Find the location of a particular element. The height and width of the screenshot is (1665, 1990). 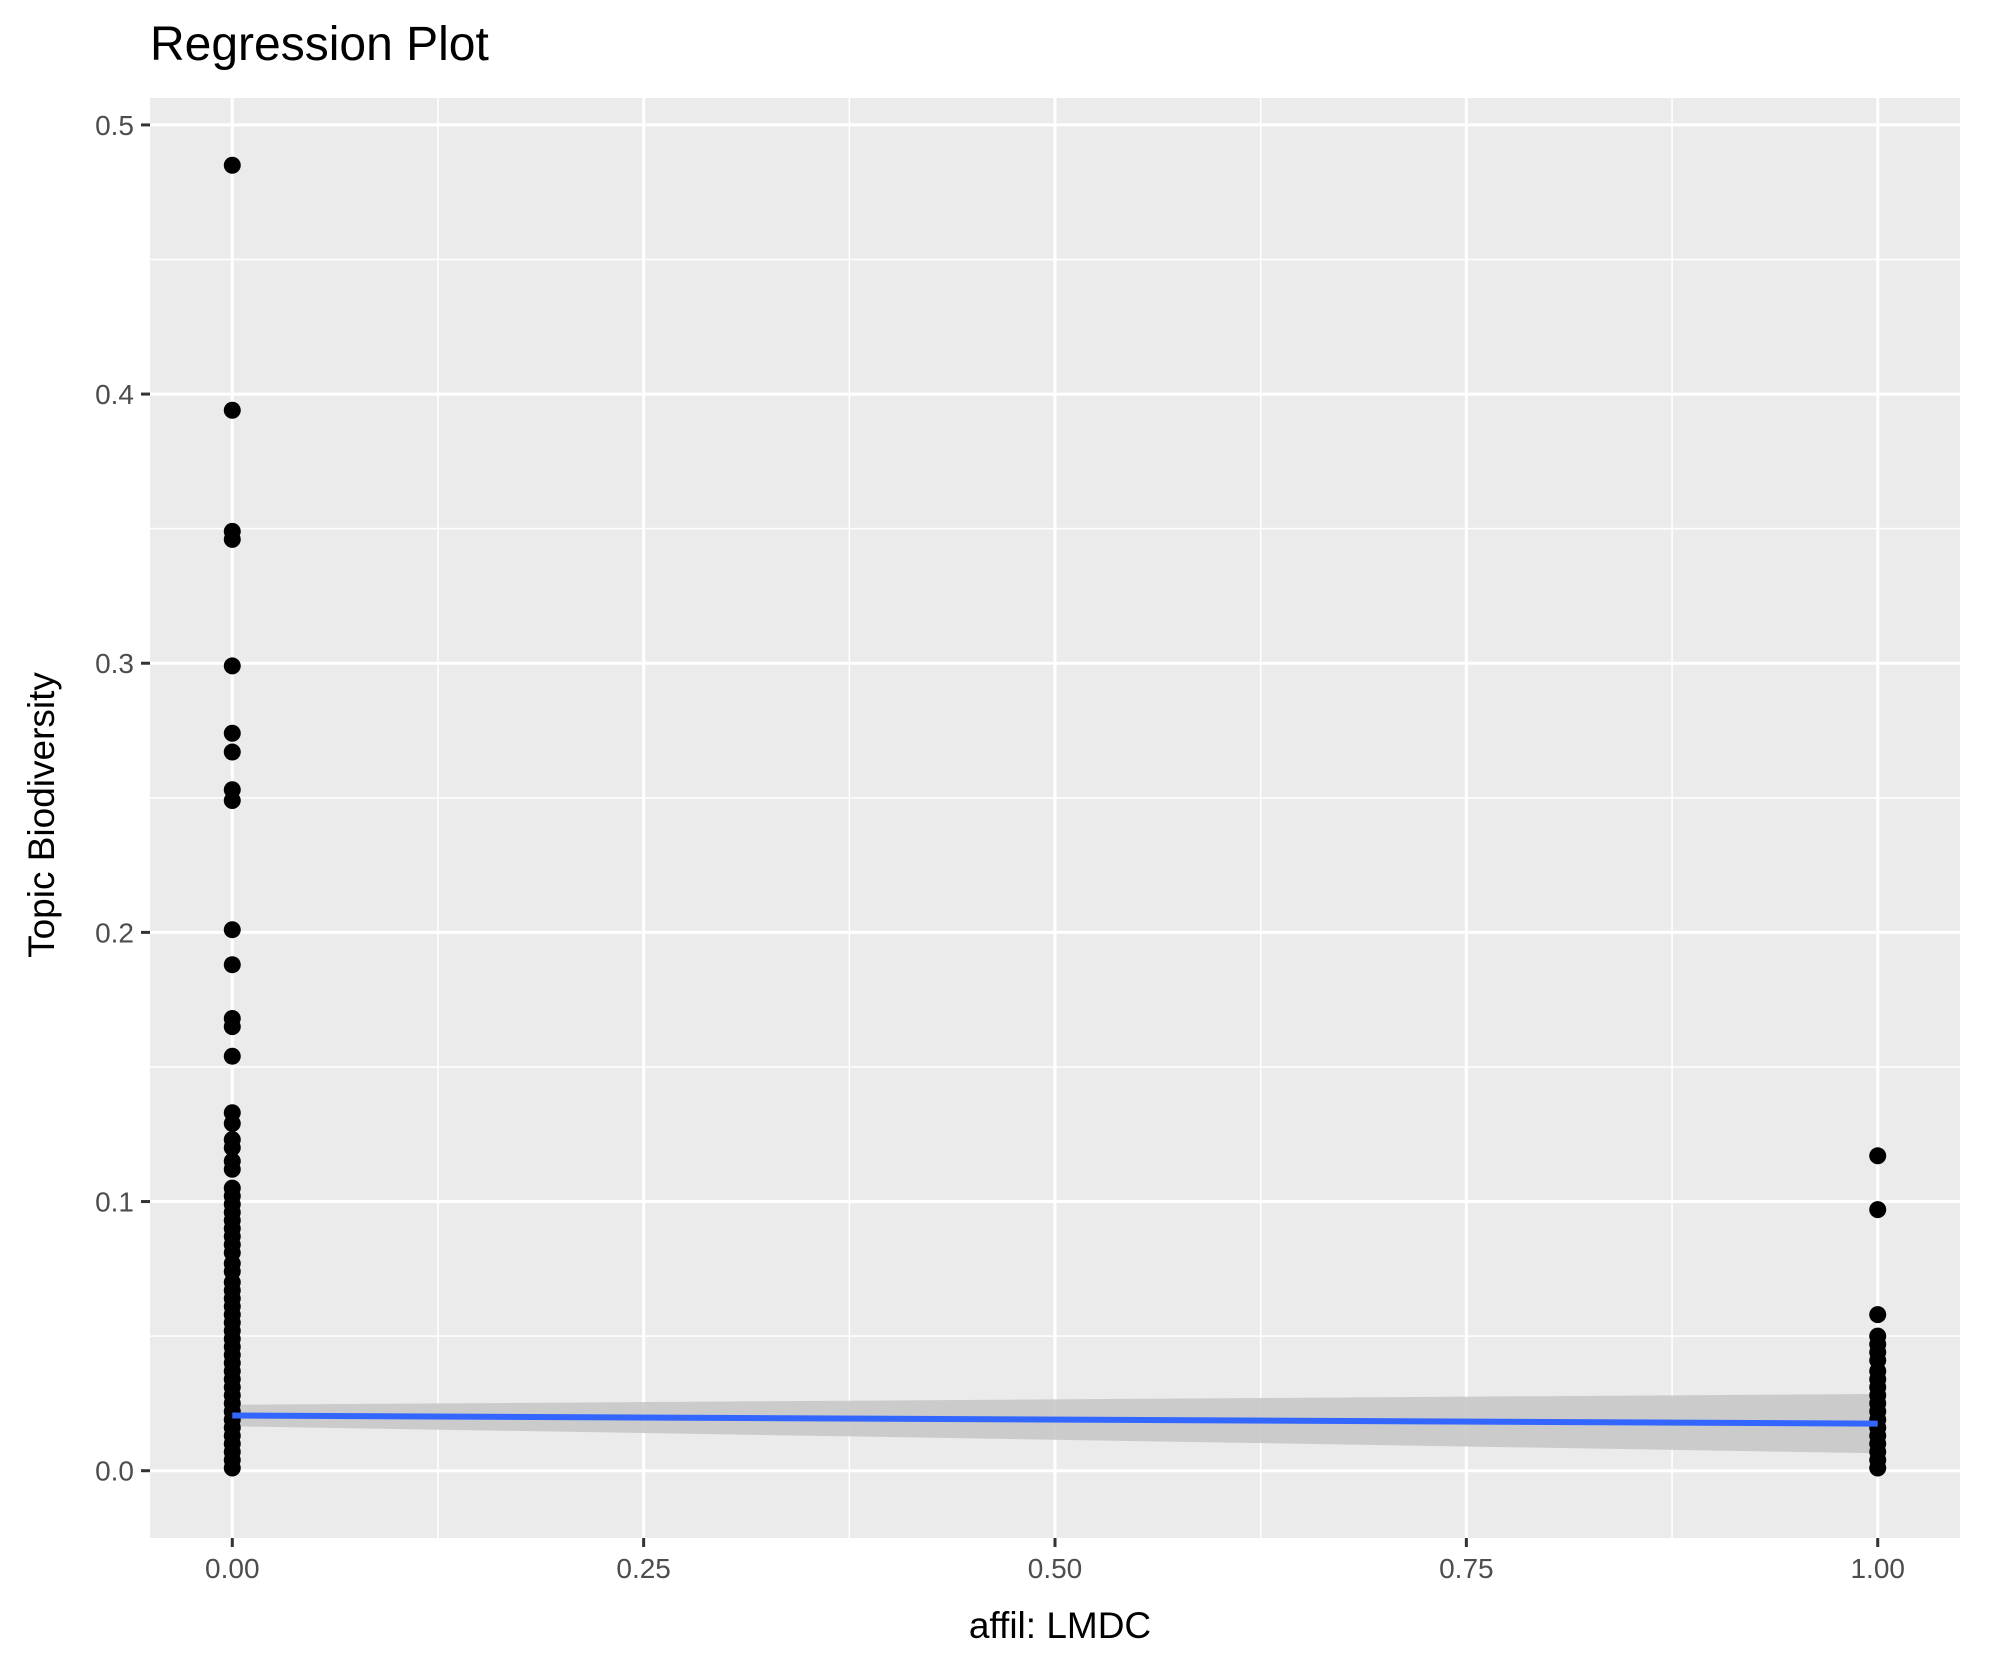

x-axis-ticks: 0.00 0.25 0.50 0.75 1.00 is located at coordinates (1055, 1561).